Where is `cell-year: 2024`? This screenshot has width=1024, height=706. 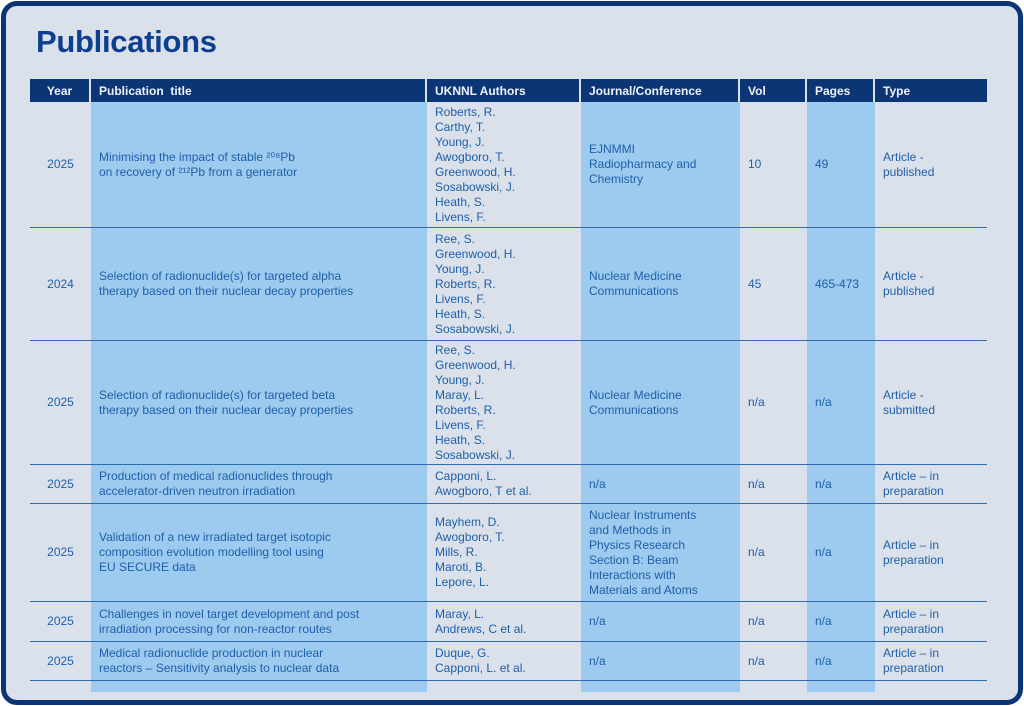
cell-year: 2024 is located at coordinates (60, 283).